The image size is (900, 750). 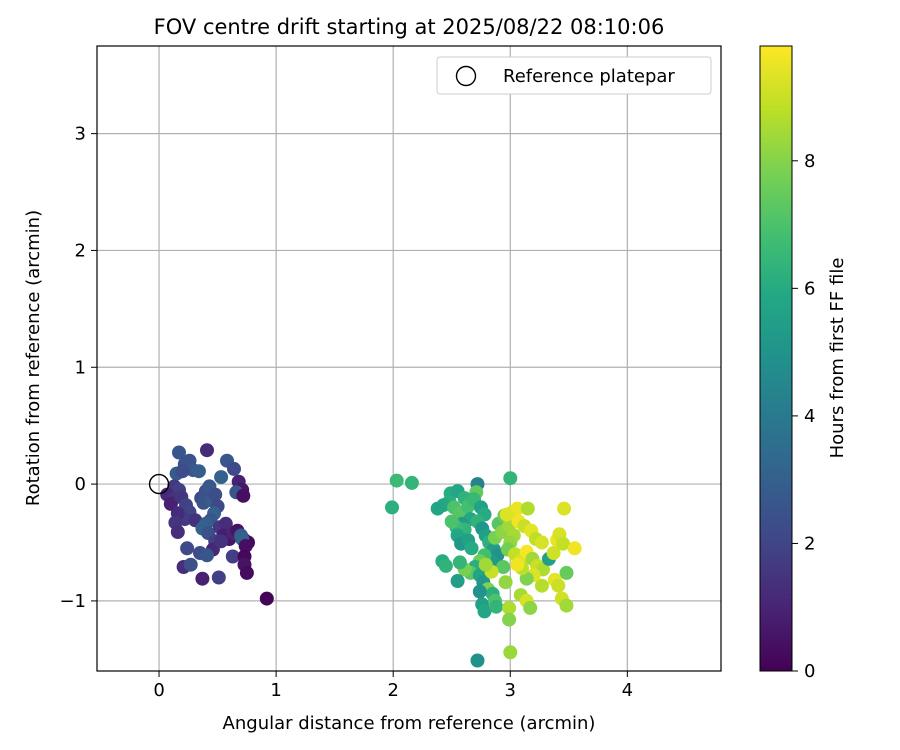 I want to click on reference-marker-group, so click(x=159, y=484).